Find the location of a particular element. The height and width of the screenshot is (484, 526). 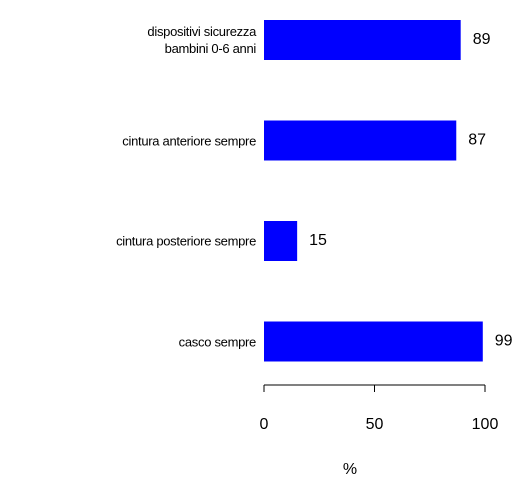

category-label: cintura anteriore sempre is located at coordinates (189, 140).